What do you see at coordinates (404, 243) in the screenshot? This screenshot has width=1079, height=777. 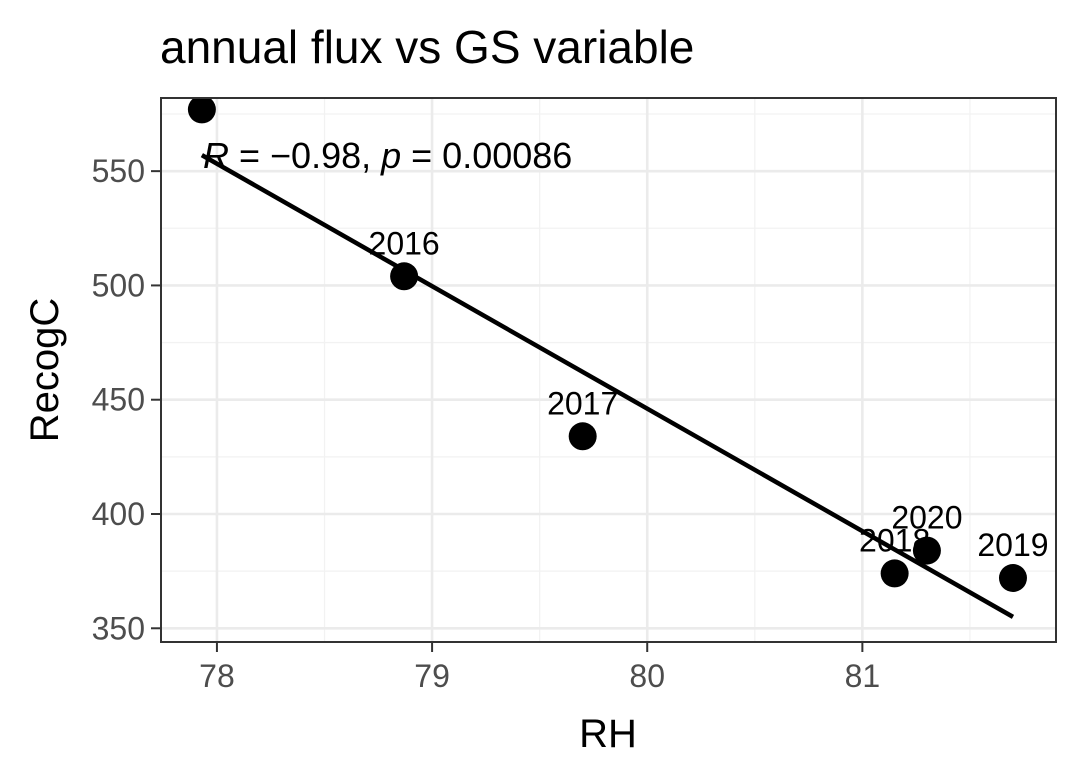 I see `point-label-2016: 2016` at bounding box center [404, 243].